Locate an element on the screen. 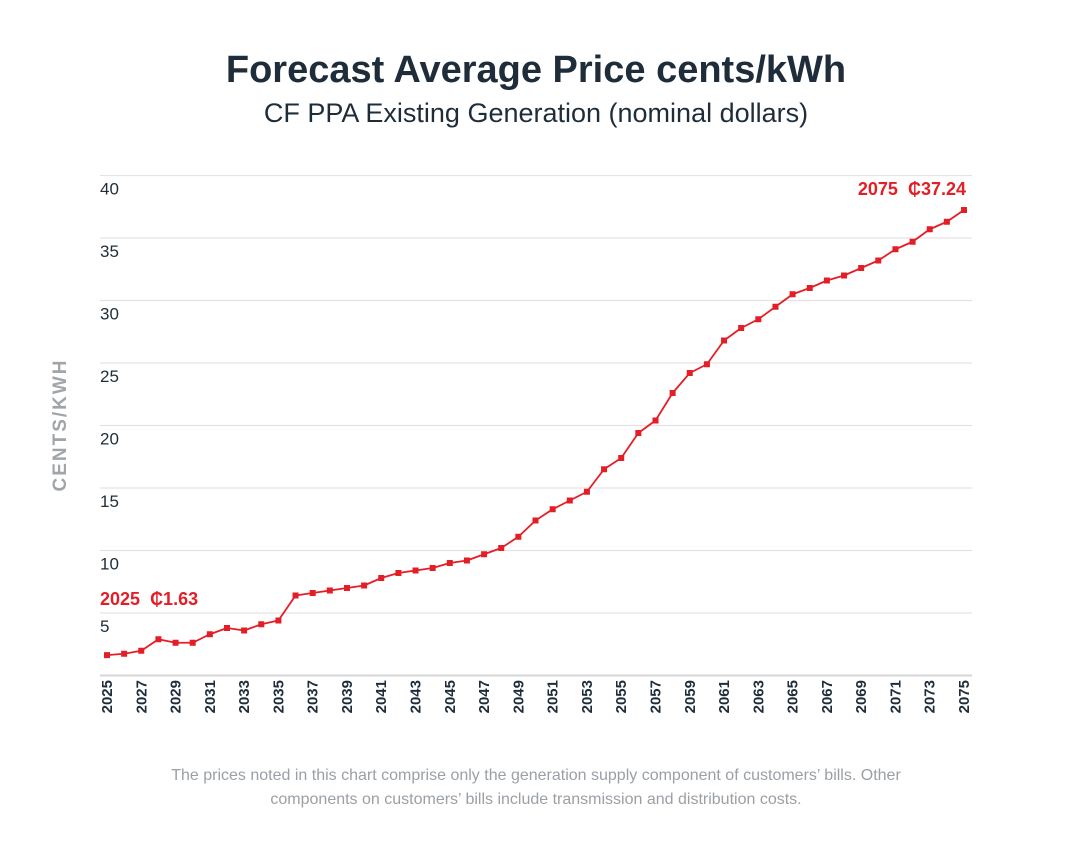  data-point-2025 is located at coordinates (107, 655).